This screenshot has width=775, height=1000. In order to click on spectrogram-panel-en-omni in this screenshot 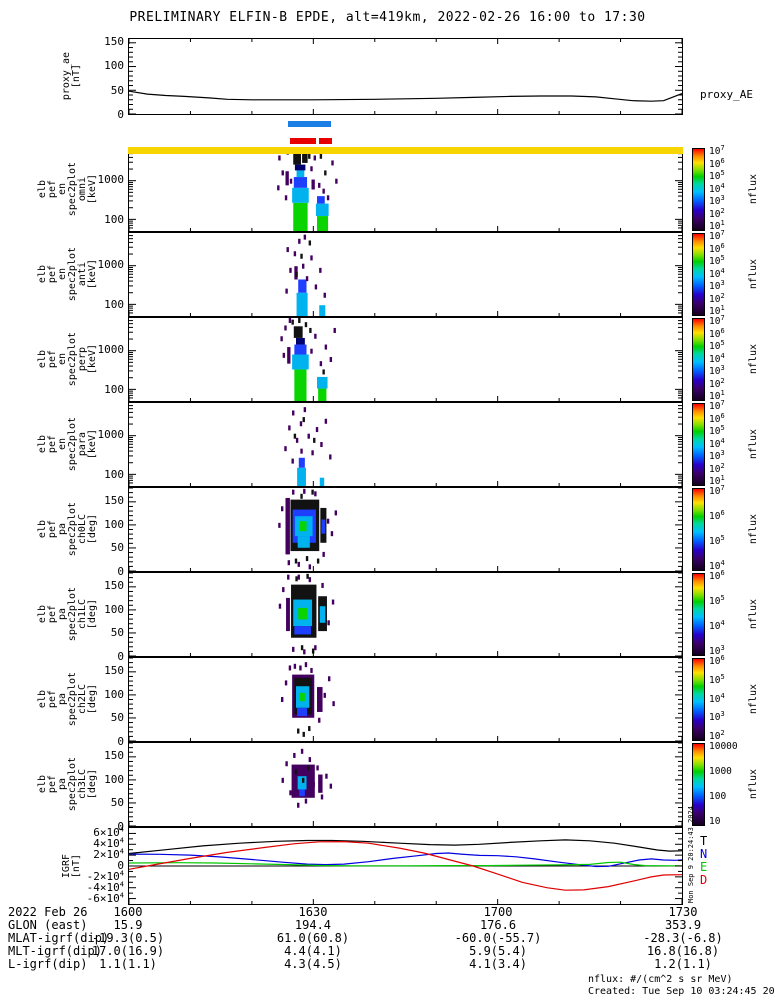, I will do `click(405, 189)`.